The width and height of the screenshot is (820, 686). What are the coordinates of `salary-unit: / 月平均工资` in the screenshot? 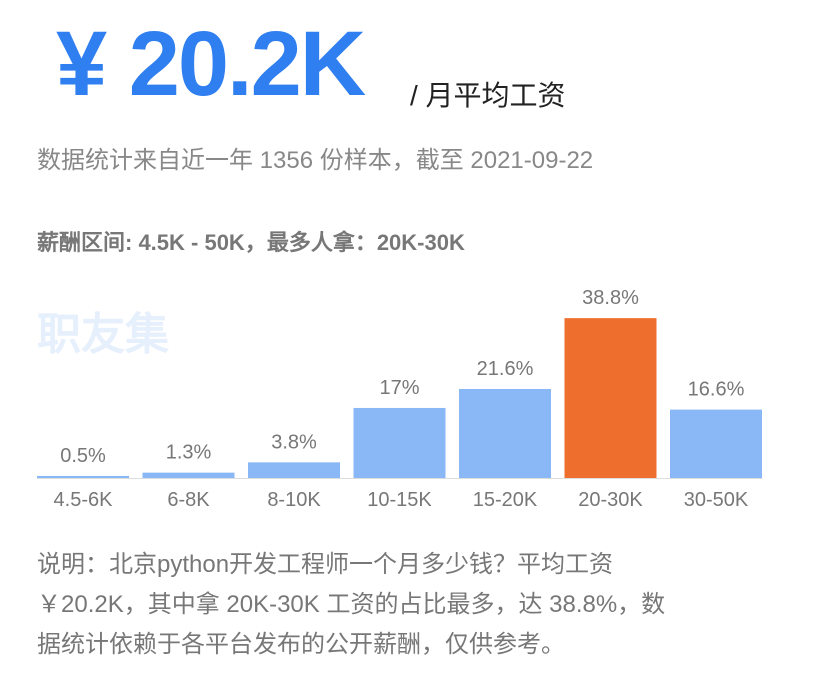 It's located at (488, 95).